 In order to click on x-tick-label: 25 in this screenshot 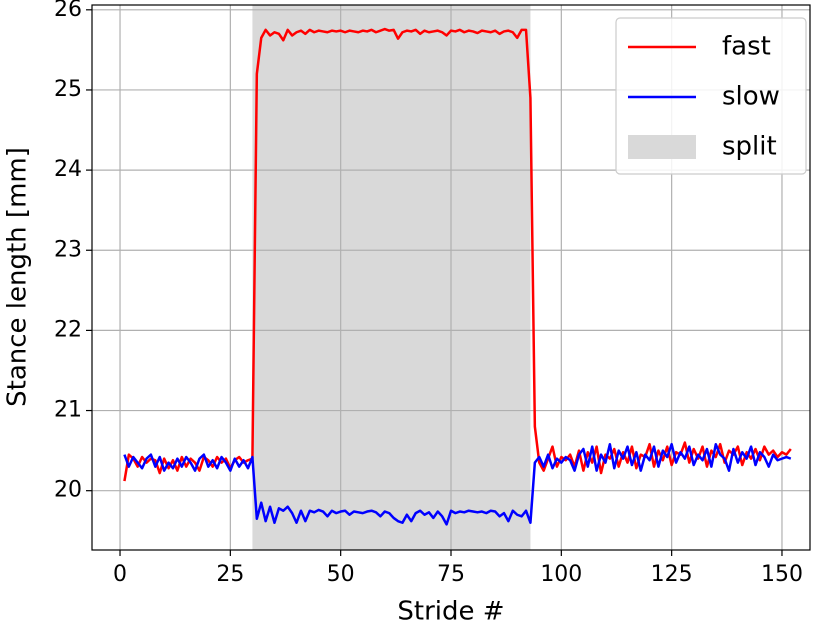, I will do `click(230, 574)`.